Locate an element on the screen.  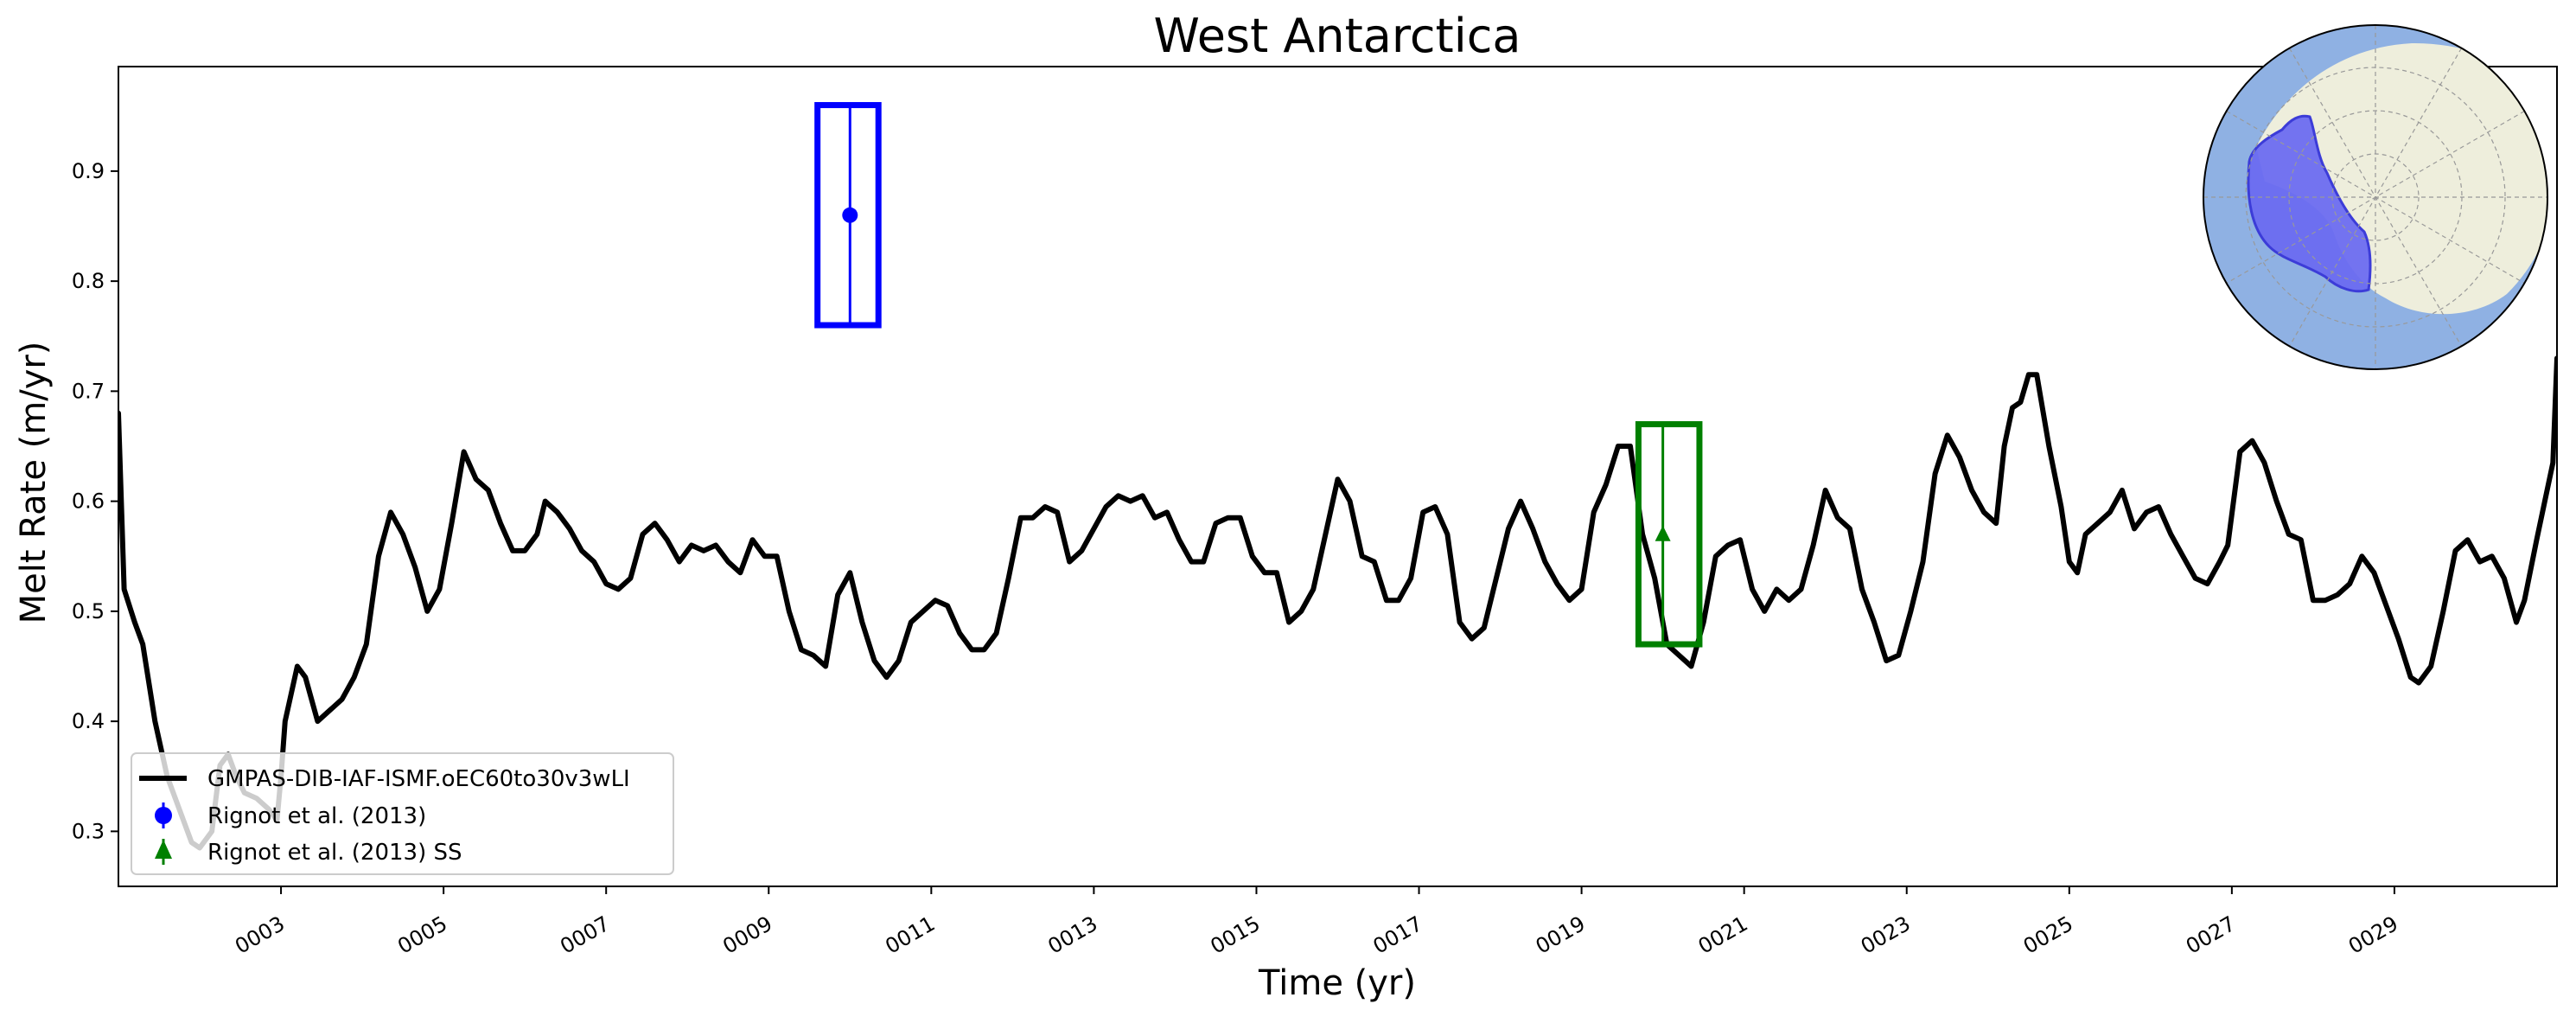
x-tick-label: 0007 is located at coordinates (585, 935).